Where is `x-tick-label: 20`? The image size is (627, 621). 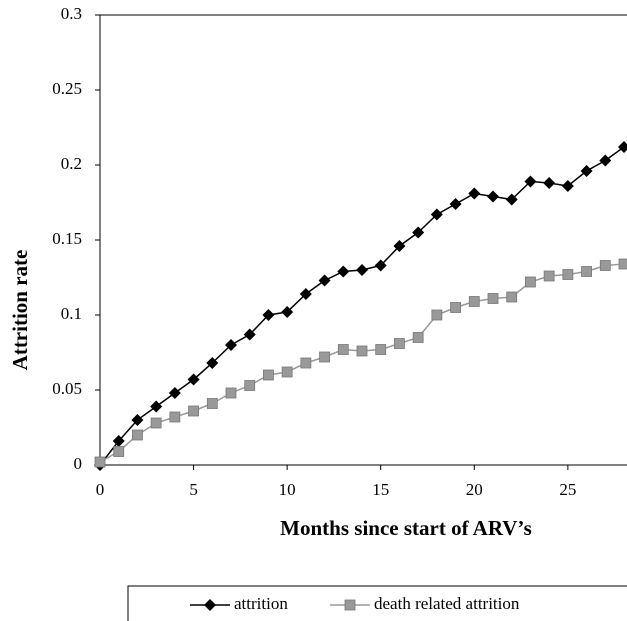
x-tick-label: 20 is located at coordinates (474, 489).